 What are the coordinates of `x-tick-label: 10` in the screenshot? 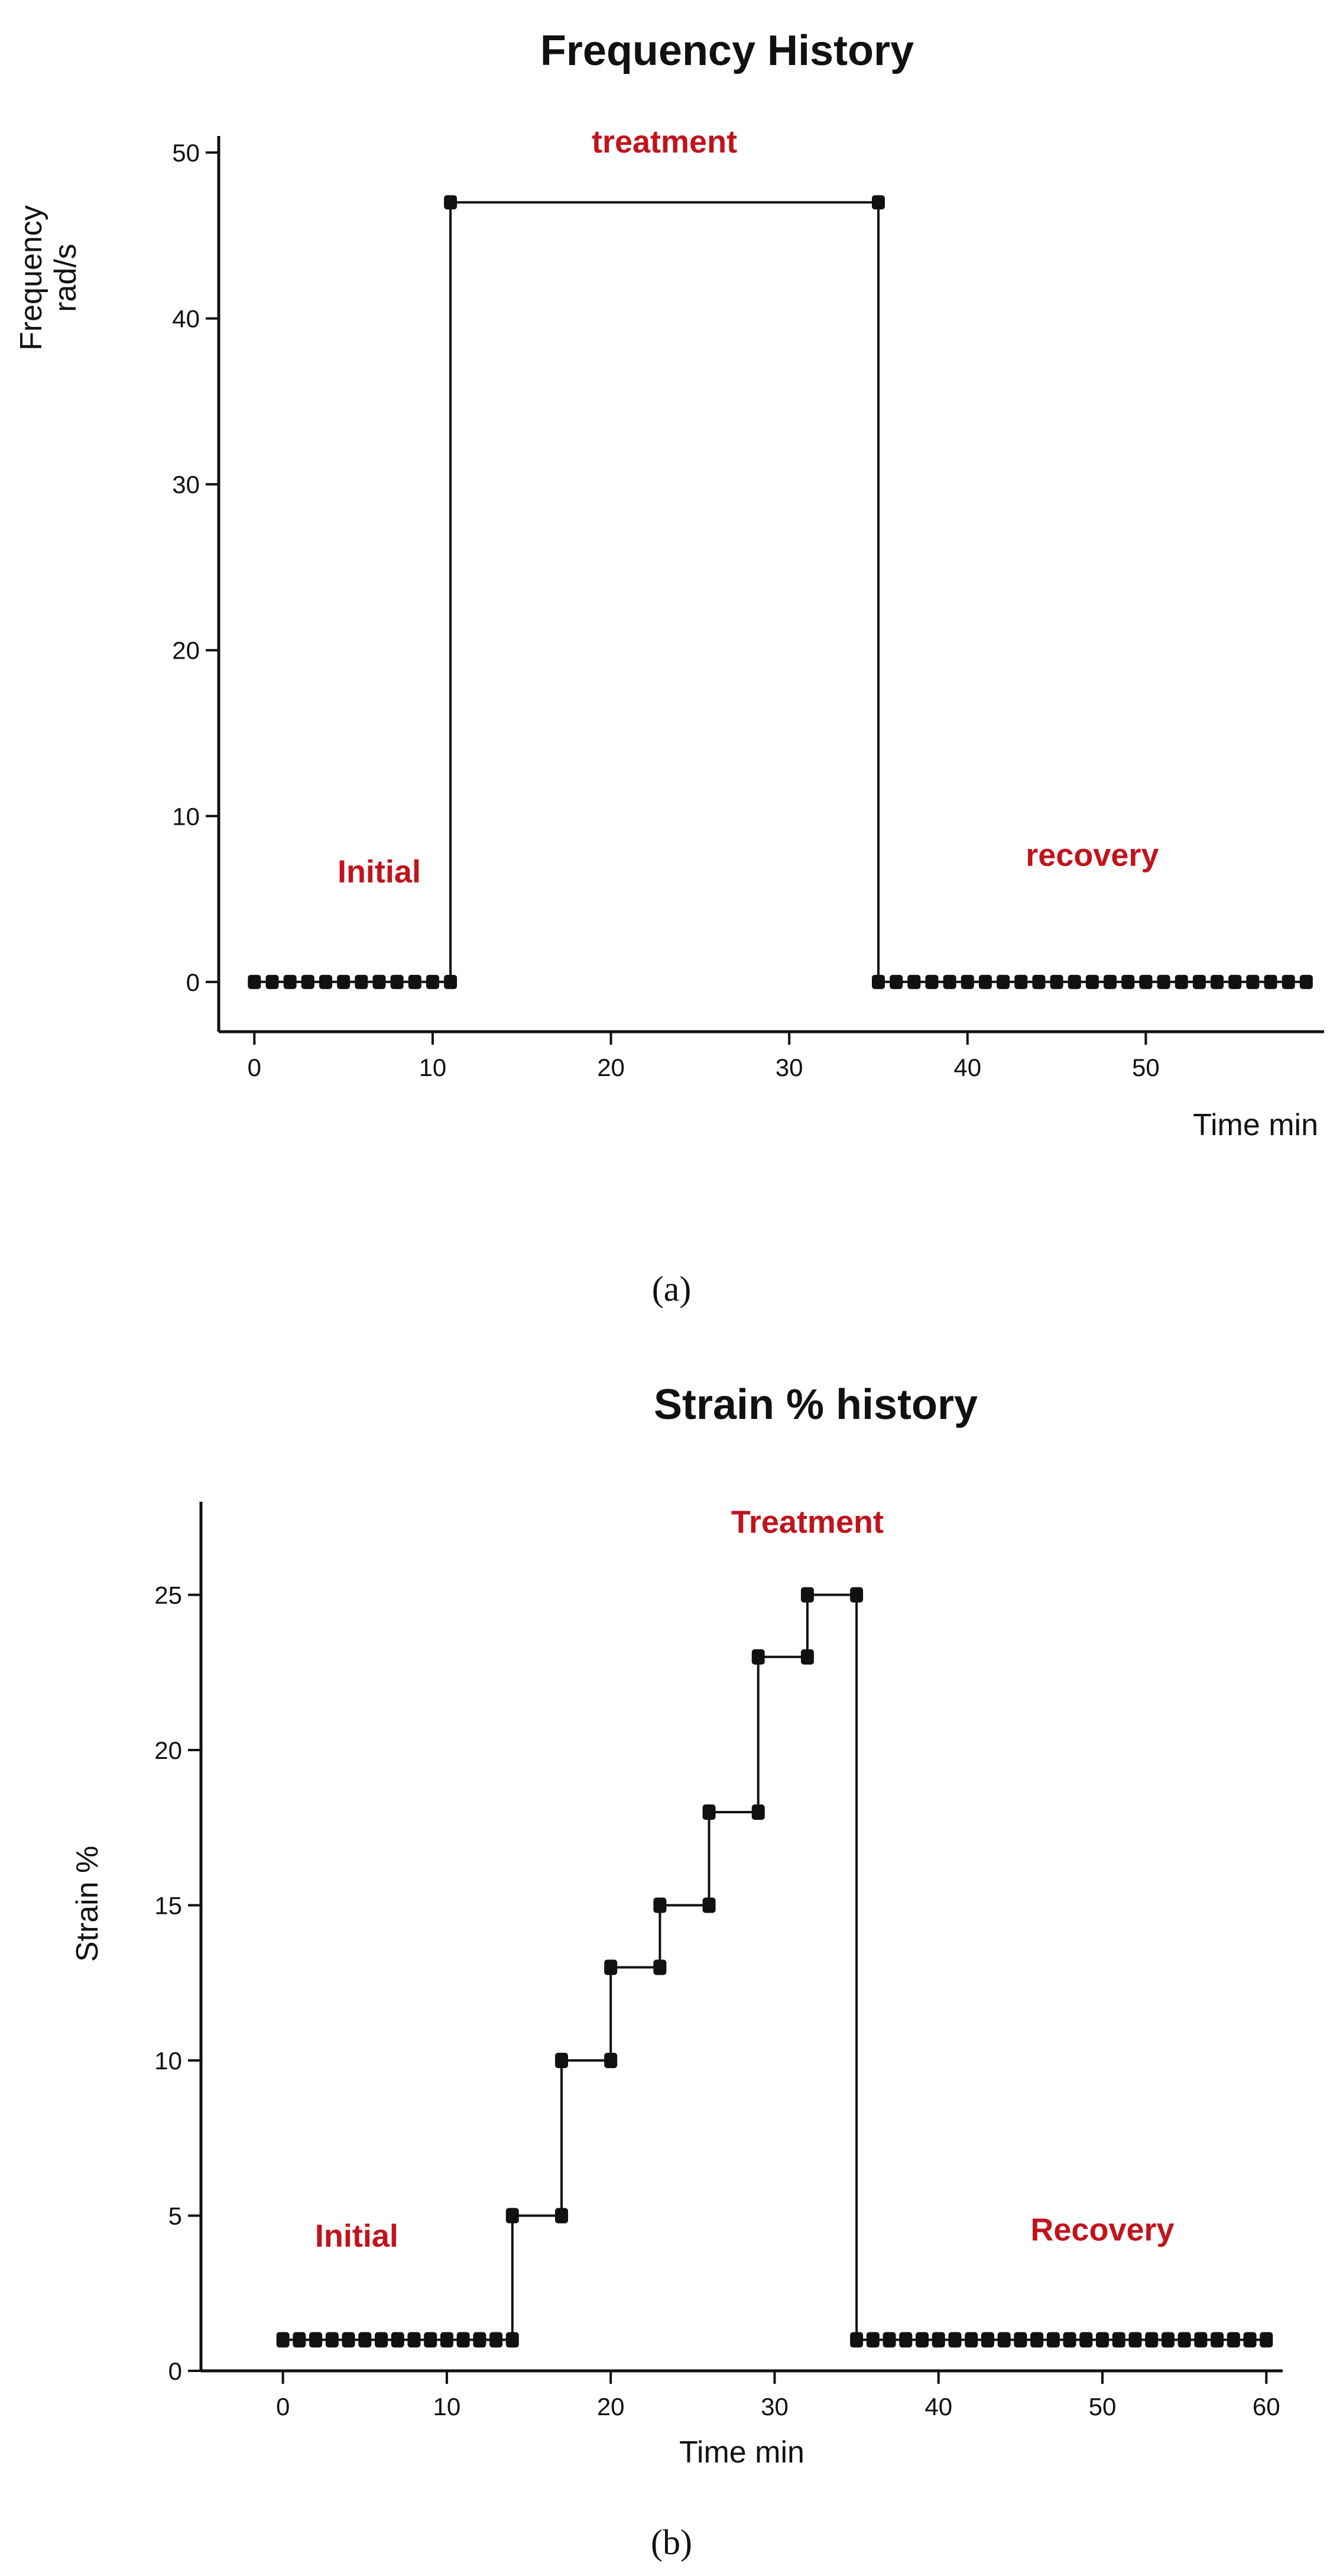 It's located at (433, 1067).